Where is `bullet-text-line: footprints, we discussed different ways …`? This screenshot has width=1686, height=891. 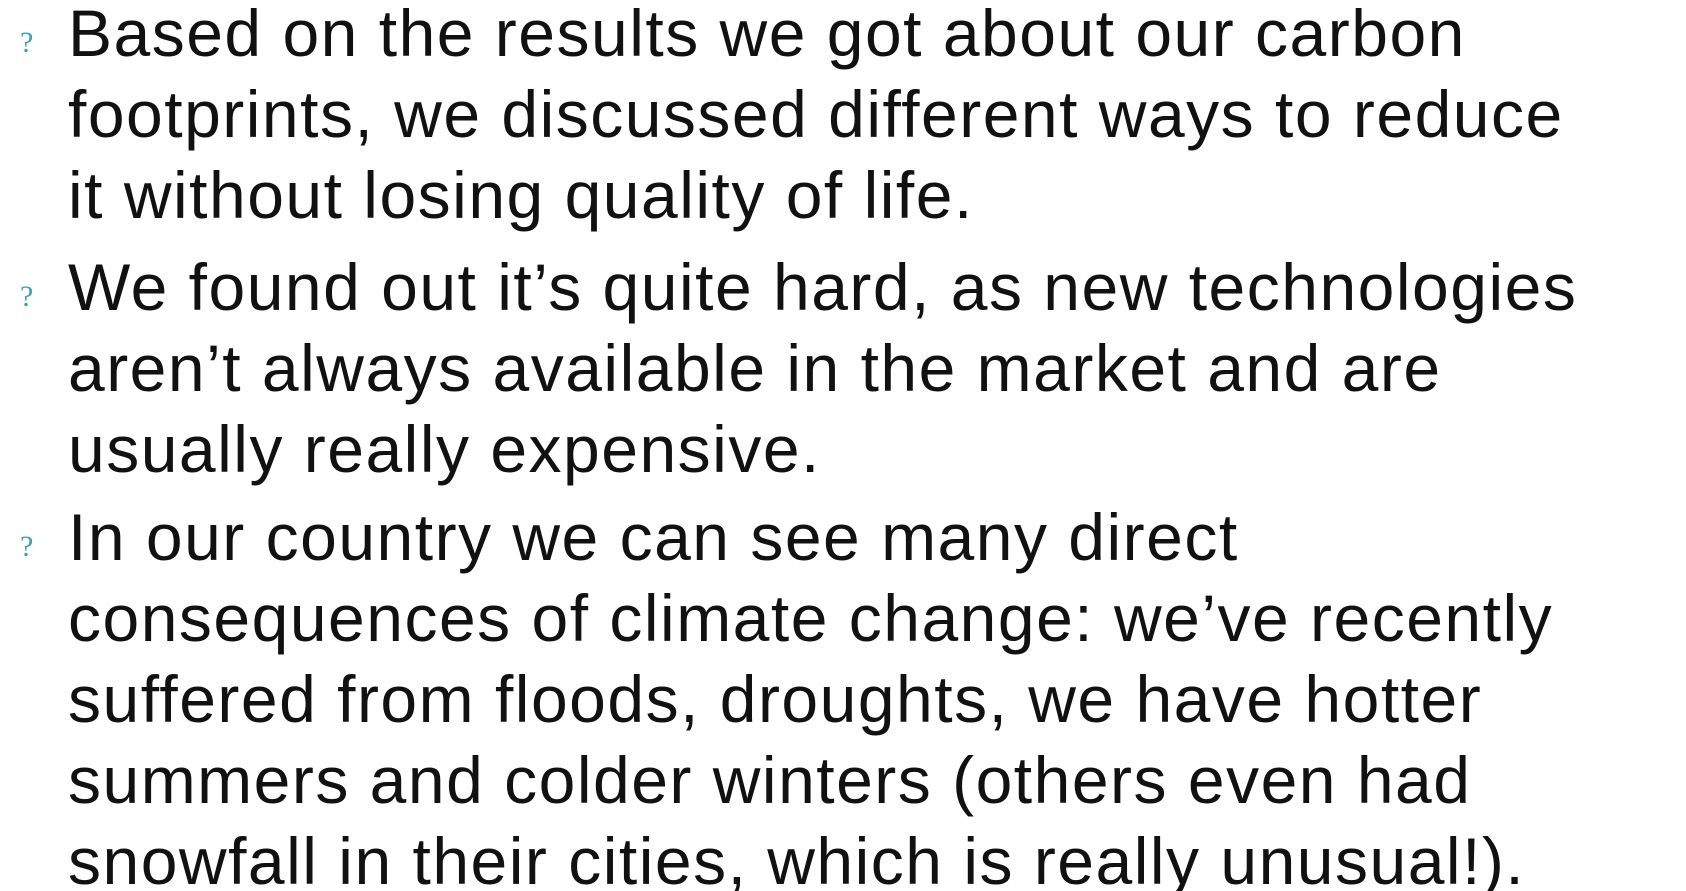
bullet-text-line: footprints, we discussed different ways … is located at coordinates (816, 114).